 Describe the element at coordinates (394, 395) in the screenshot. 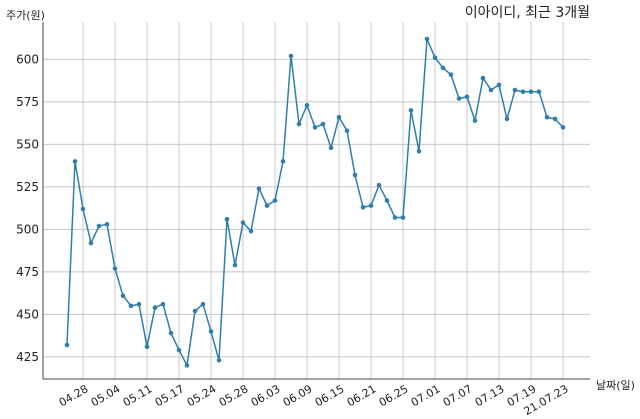

I see `x-tick-label: 06.25` at that location.